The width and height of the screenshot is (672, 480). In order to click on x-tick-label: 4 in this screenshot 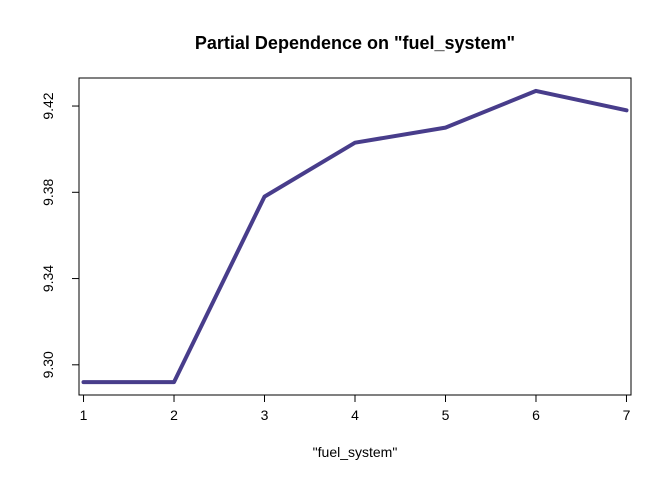, I will do `click(355, 415)`.